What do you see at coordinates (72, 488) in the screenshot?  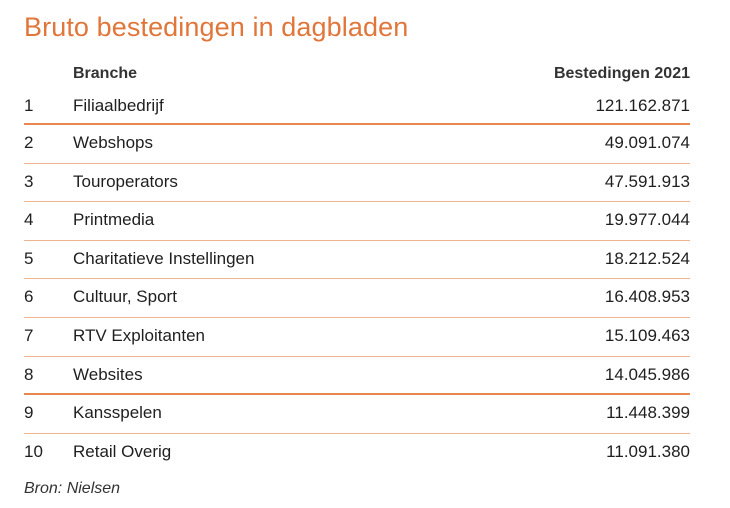 I see `source-note: Bron: Nielsen` at bounding box center [72, 488].